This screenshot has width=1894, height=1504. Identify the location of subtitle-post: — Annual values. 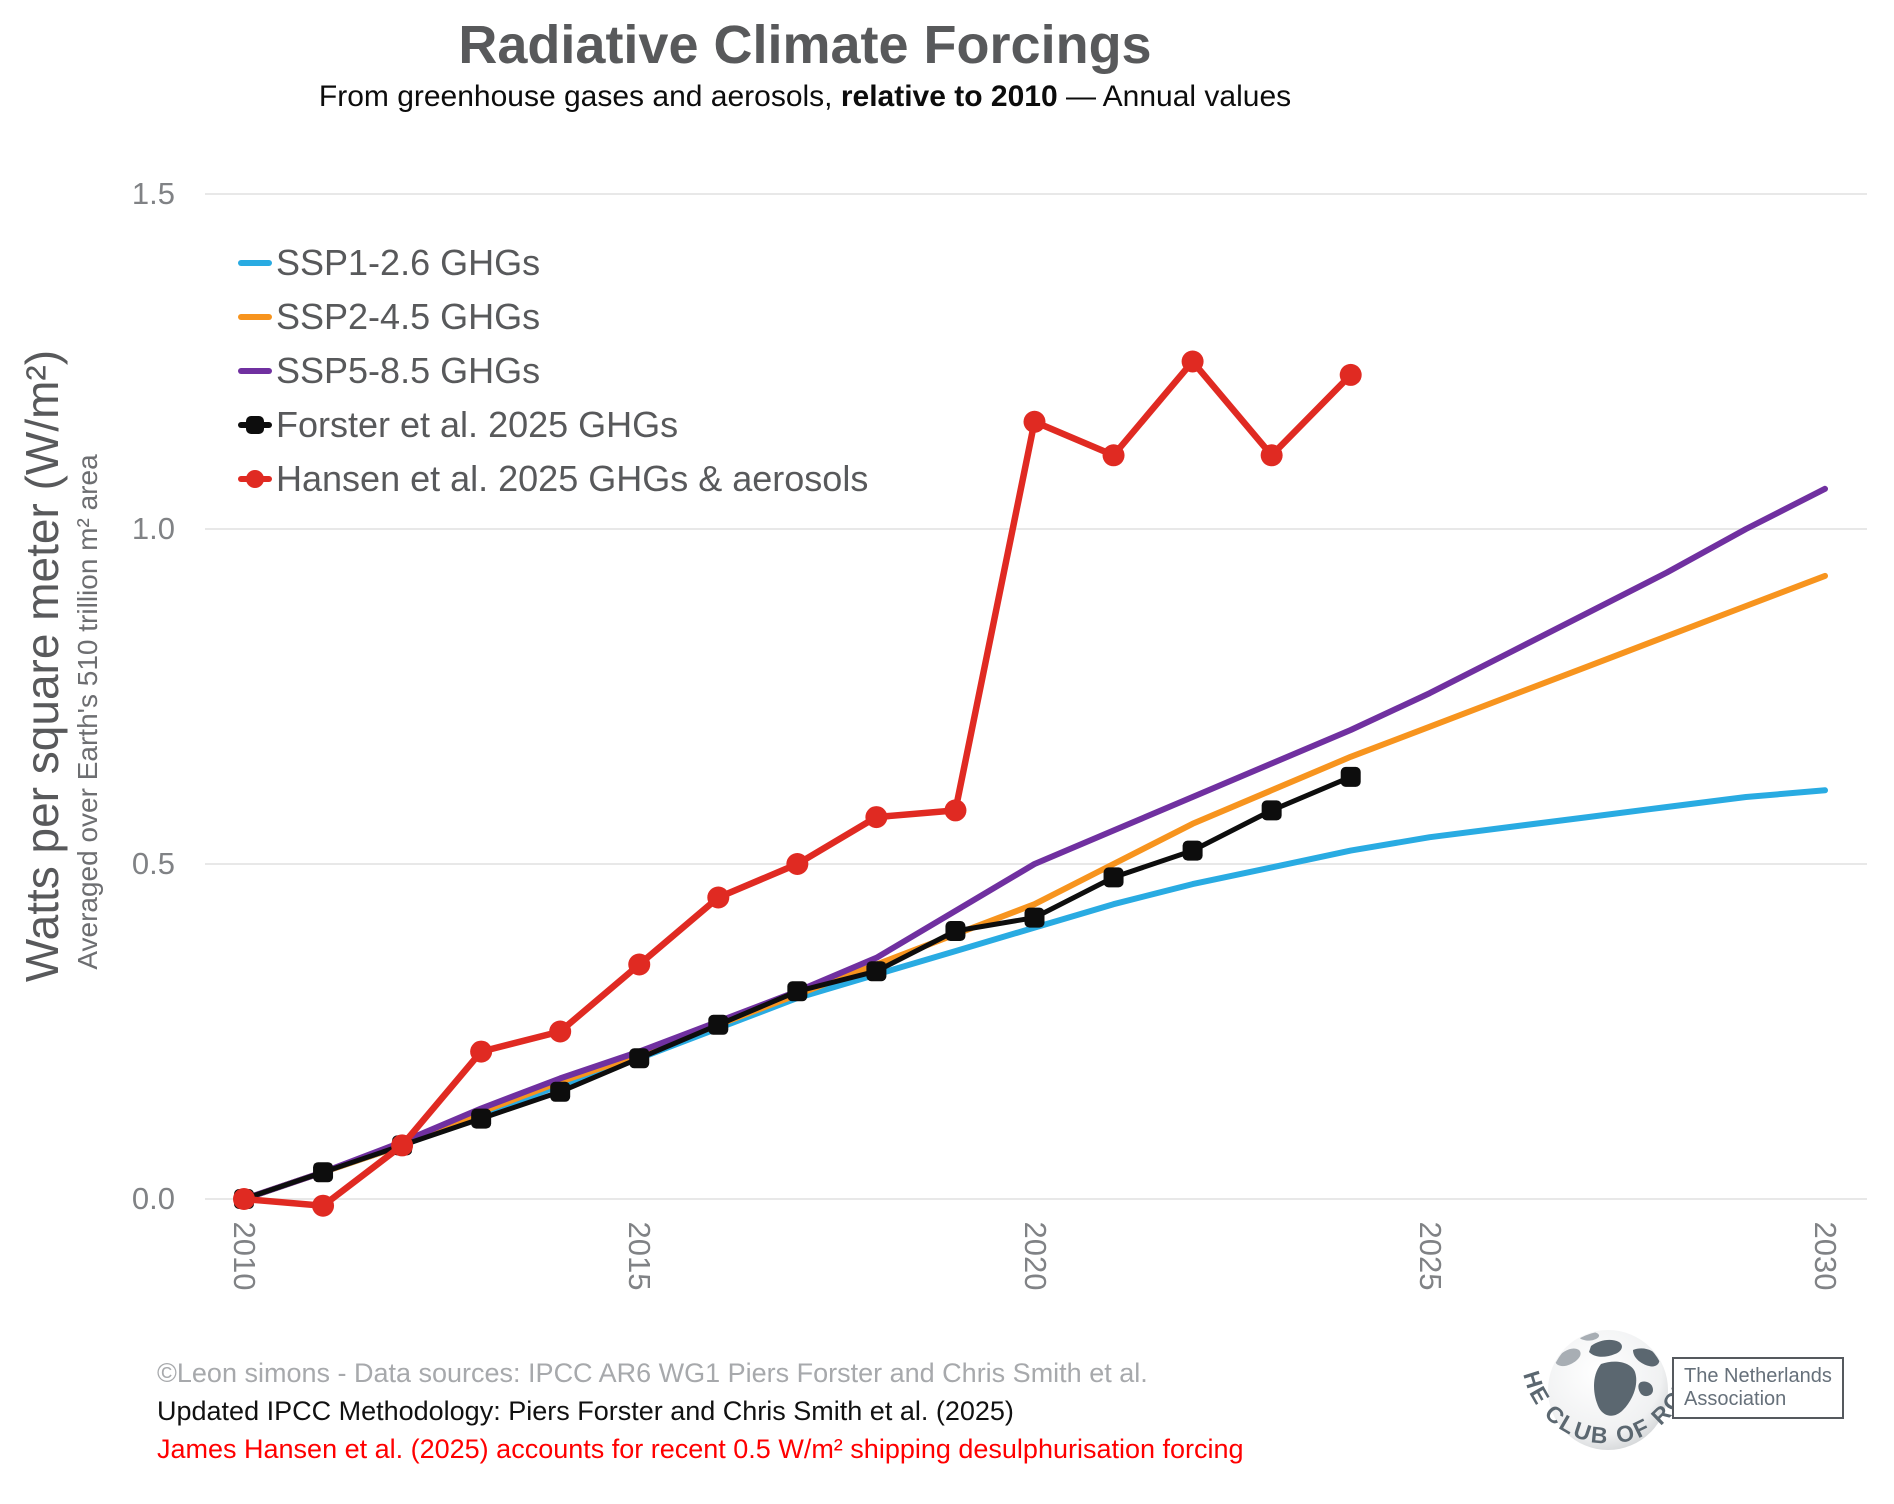
(1174, 96).